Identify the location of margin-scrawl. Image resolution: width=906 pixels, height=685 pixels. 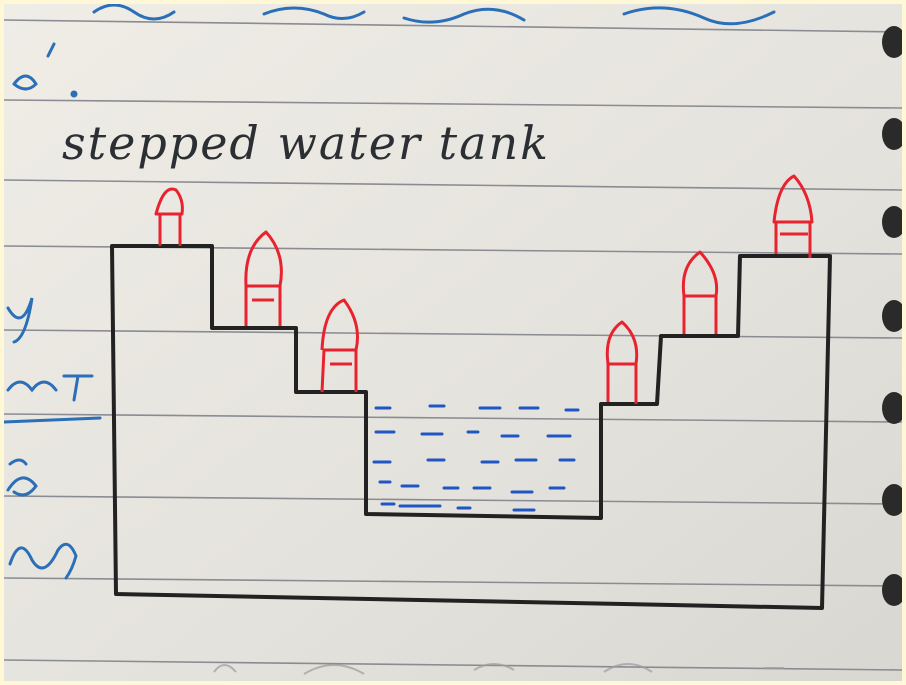
(53, 438).